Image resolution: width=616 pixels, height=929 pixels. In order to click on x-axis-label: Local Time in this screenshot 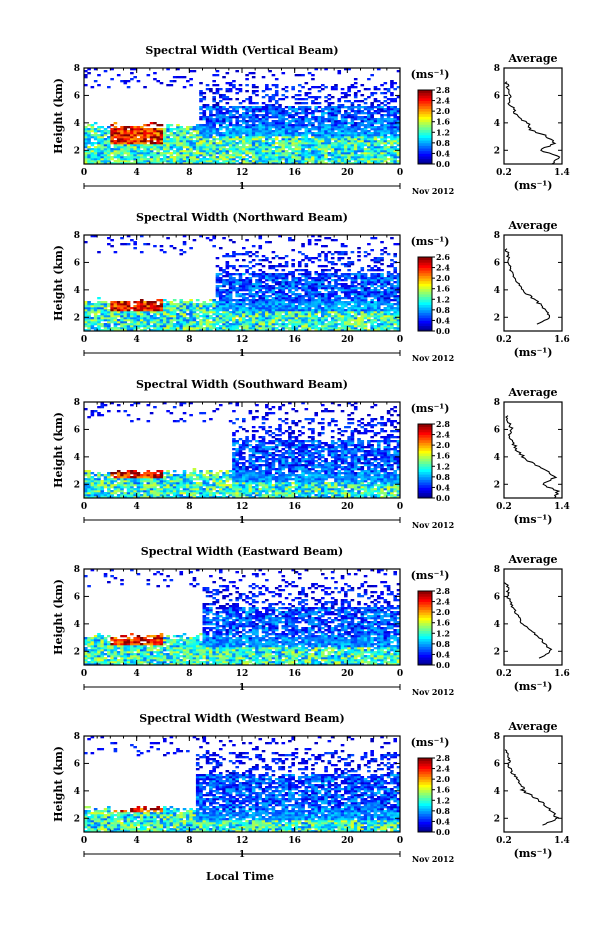, I will do `click(240, 876)`.